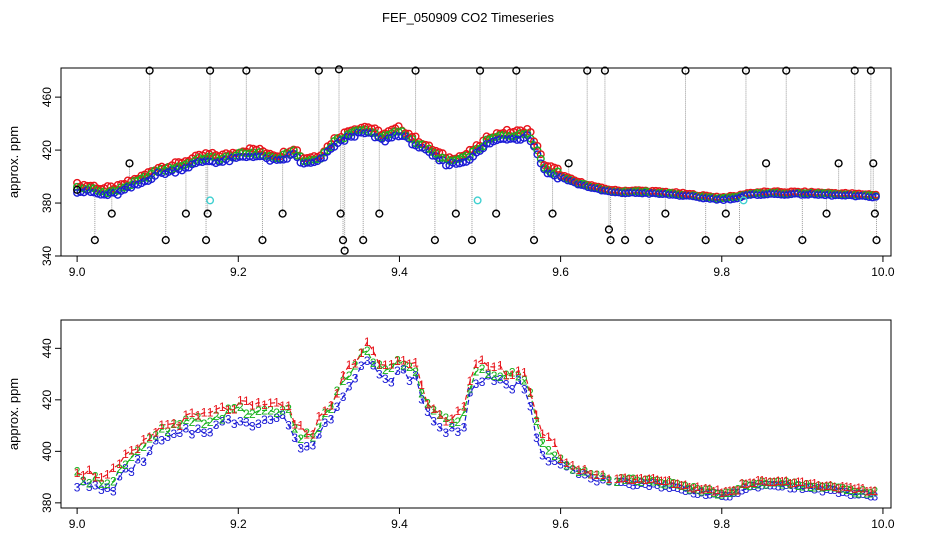 Image resolution: width=936 pixels, height=540 pixels. Describe the element at coordinates (210, 200) in the screenshot. I see `flag-point` at that location.